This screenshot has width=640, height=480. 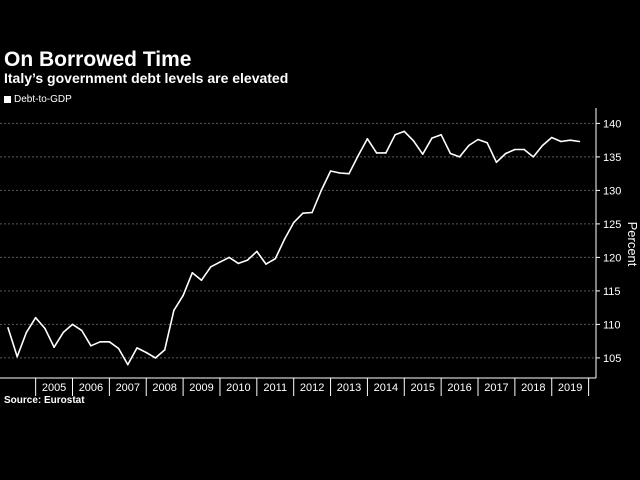 What do you see at coordinates (533, 388) in the screenshot?
I see `x-tick-label-2018: 2018` at bounding box center [533, 388].